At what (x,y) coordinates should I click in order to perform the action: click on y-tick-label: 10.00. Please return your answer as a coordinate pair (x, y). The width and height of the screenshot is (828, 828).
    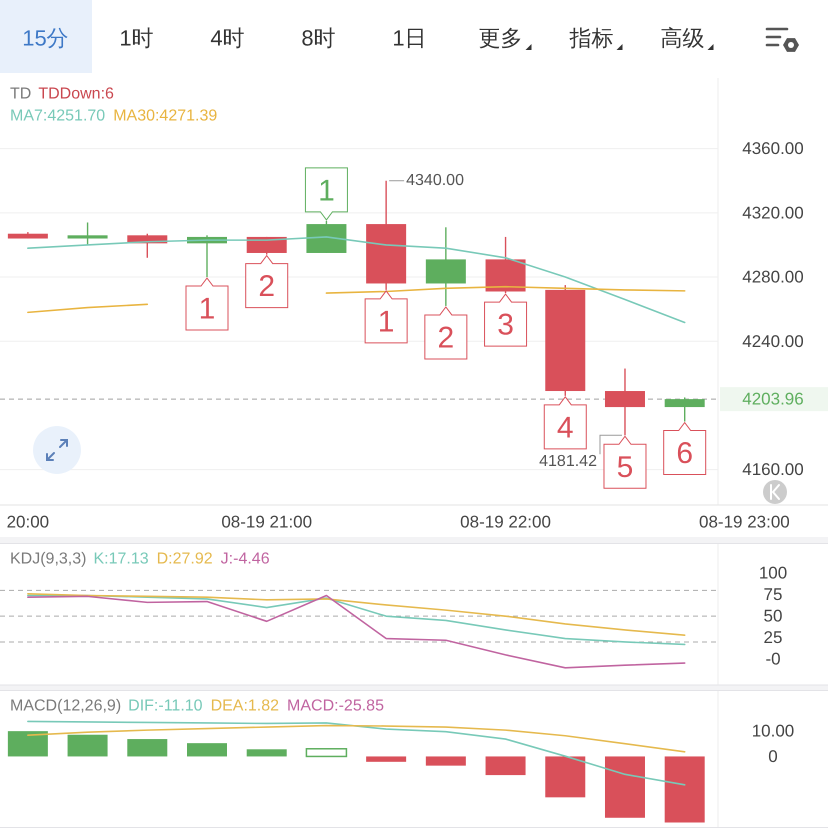
    Looking at the image, I should click on (773, 730).